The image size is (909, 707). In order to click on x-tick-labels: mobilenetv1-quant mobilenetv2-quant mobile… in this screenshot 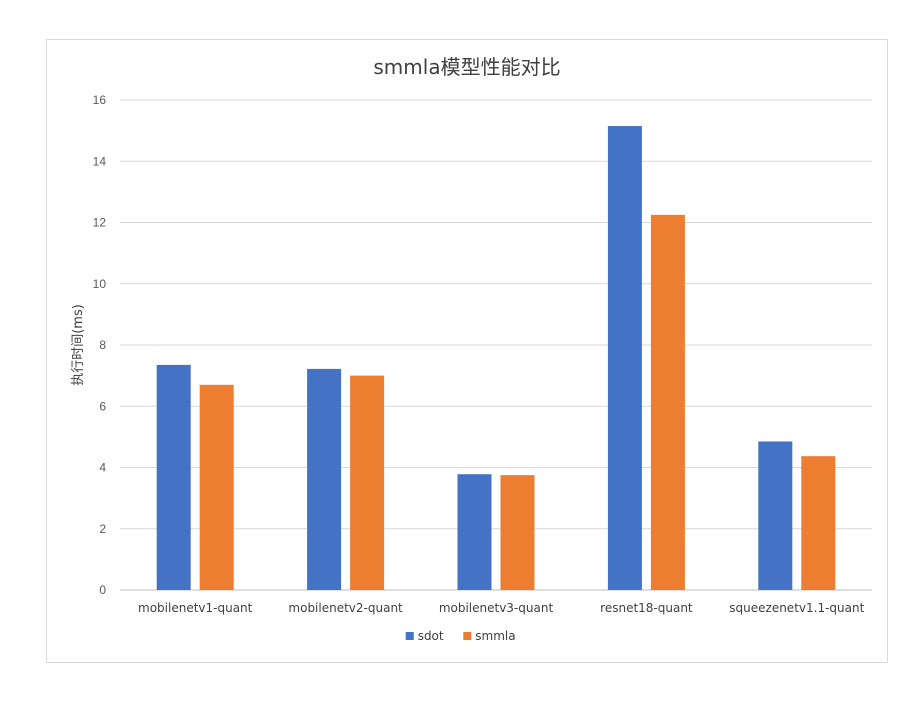, I will do `click(501, 608)`.